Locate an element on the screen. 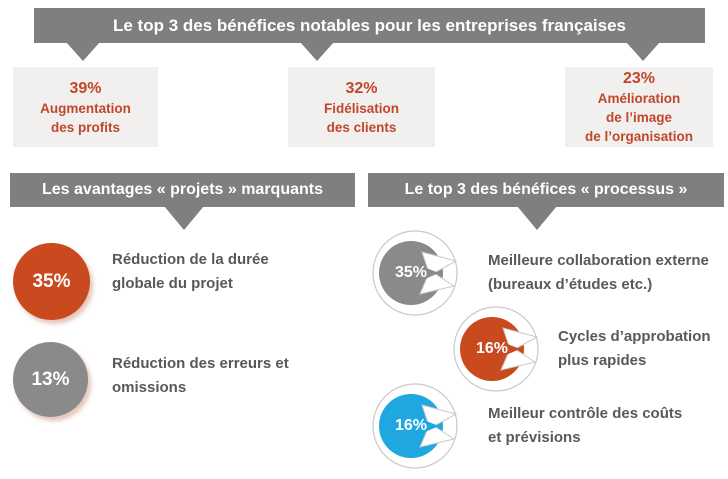  benefit-label: Augmentation des profits is located at coordinates (85, 117).